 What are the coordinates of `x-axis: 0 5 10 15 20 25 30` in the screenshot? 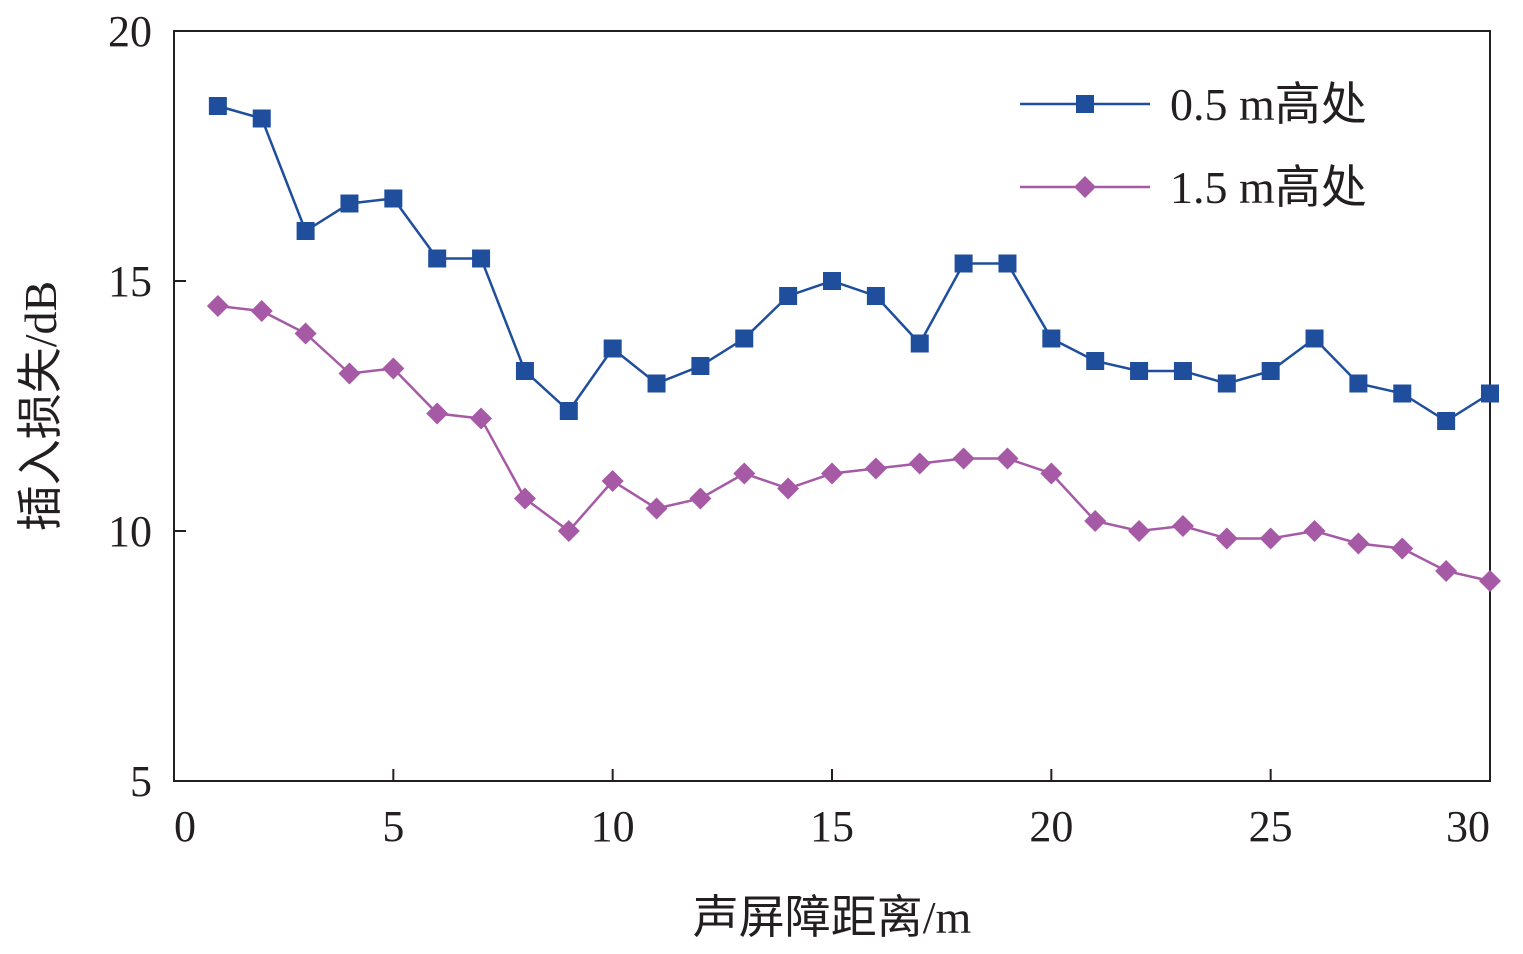 It's located at (832, 810).